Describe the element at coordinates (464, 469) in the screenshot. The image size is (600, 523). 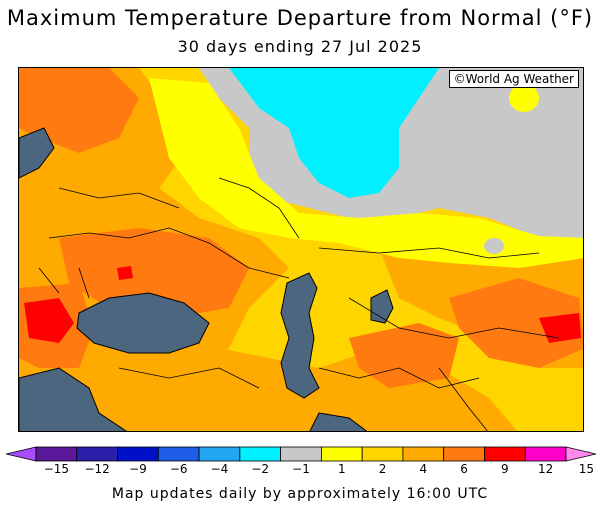
I see `legend-tick-label: 6` at that location.